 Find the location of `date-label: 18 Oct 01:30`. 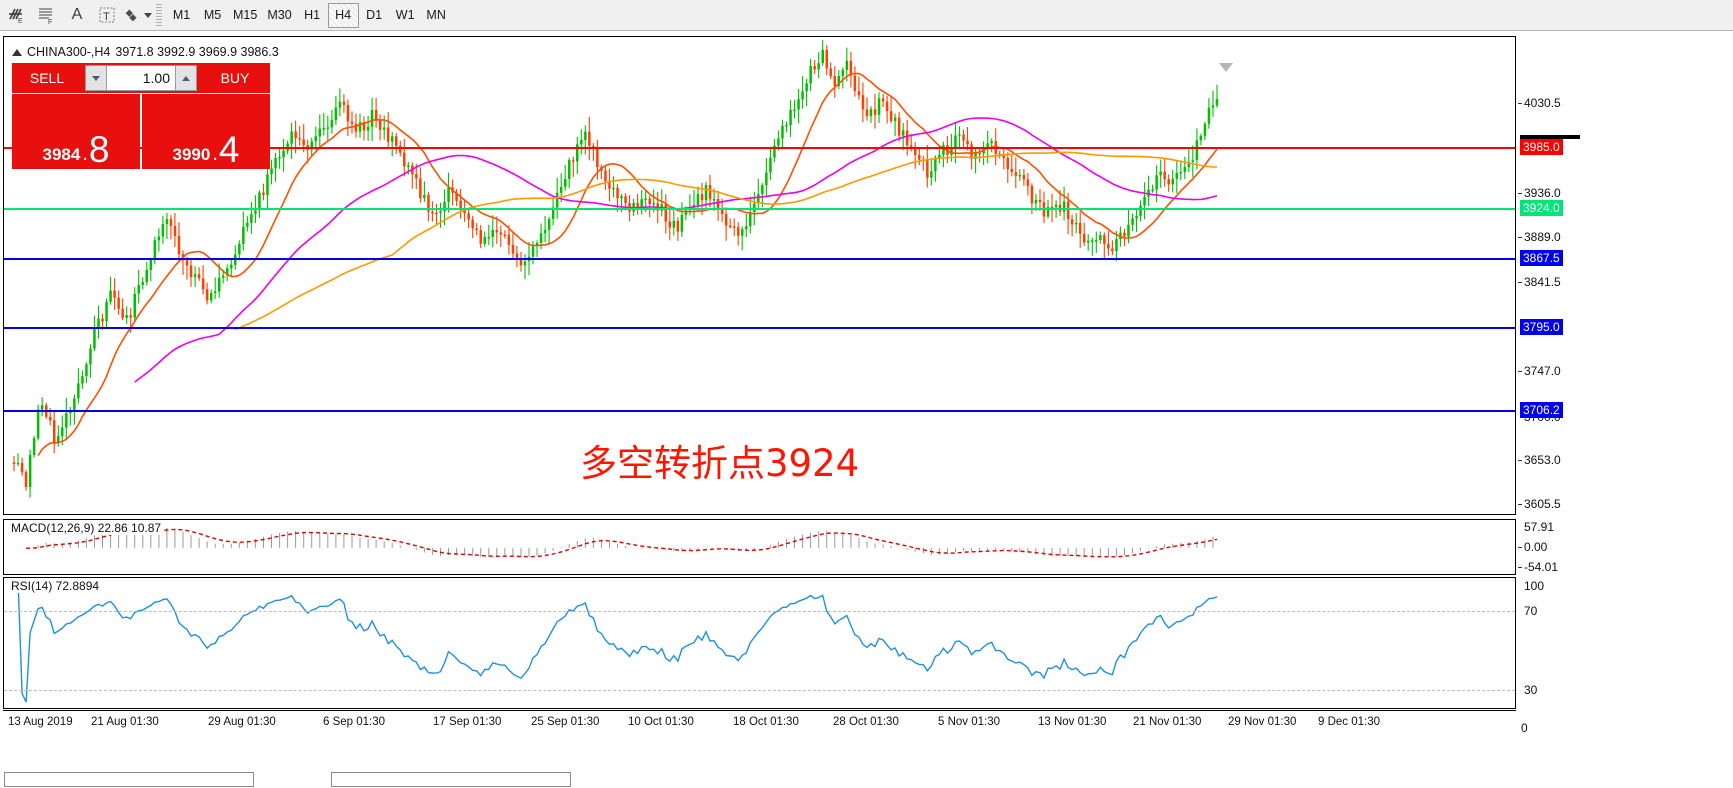

date-label: 18 Oct 01:30 is located at coordinates (766, 722).